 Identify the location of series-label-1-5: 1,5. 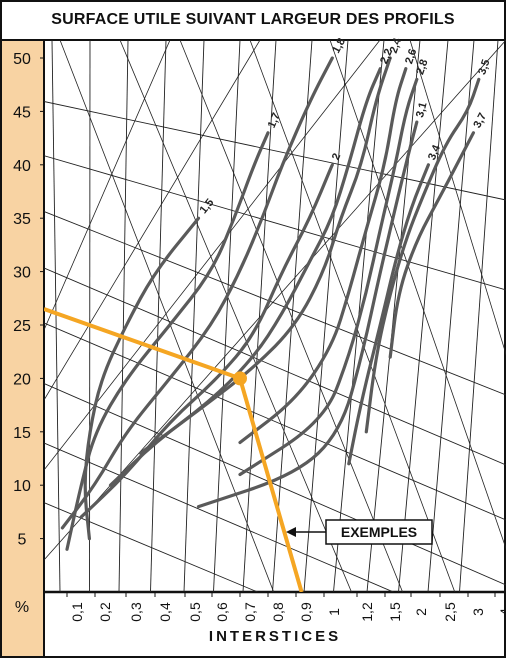
(207, 206).